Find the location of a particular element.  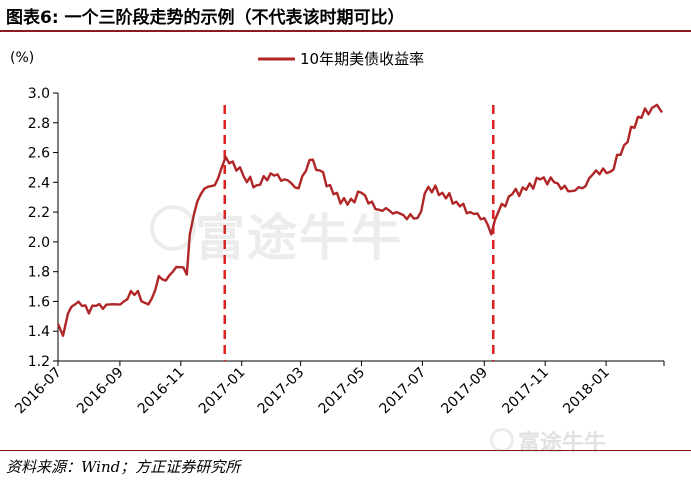

x-tick-label: 2017-01 is located at coordinates (222, 391).